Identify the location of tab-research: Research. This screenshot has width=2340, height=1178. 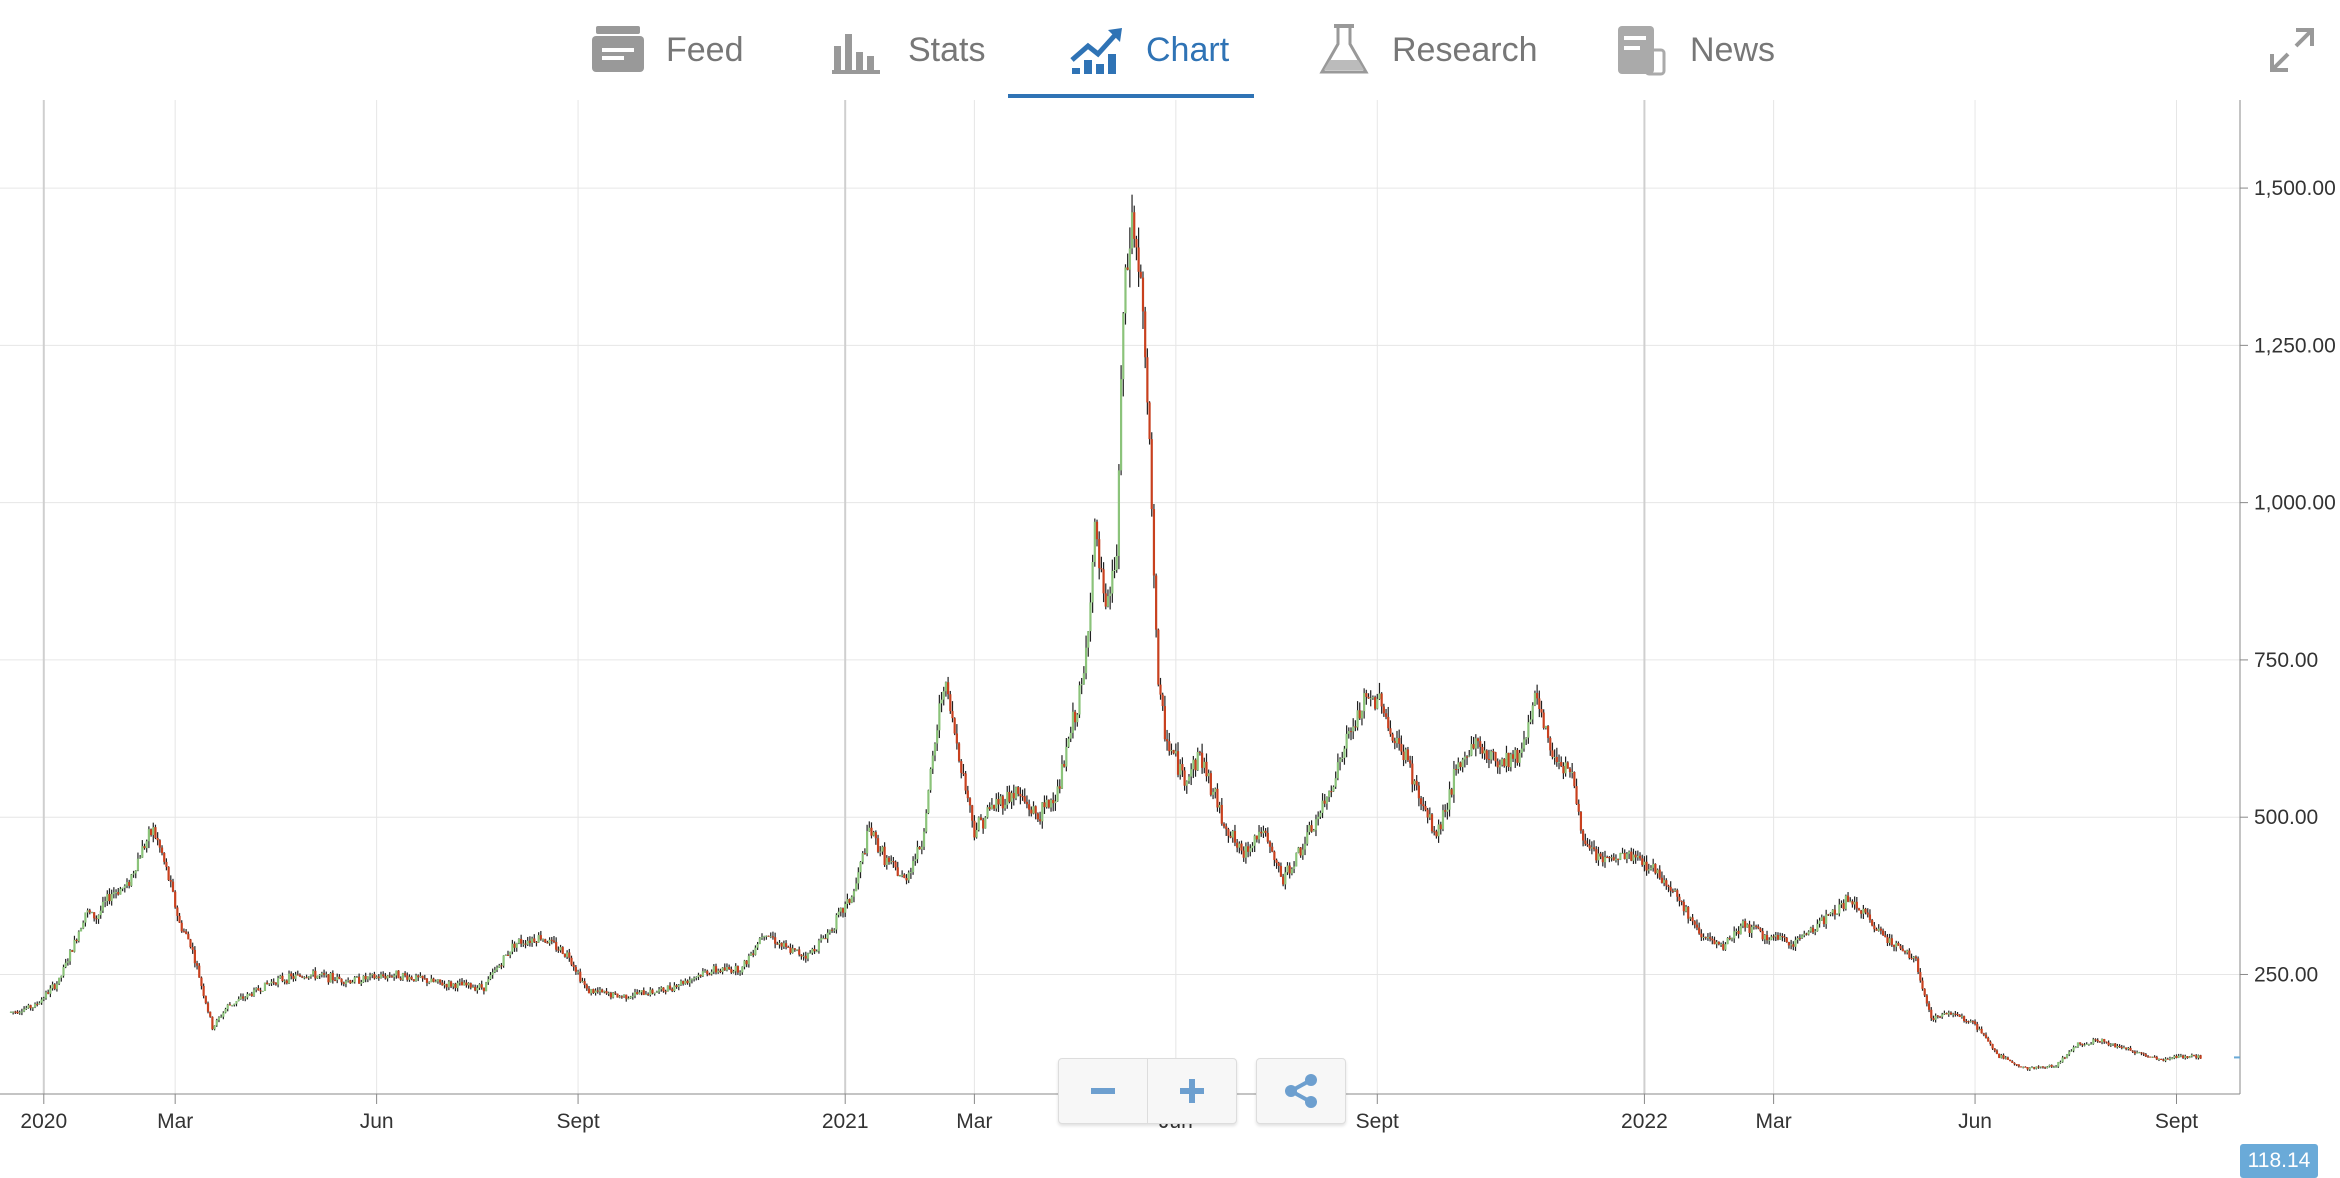
(1426, 50).